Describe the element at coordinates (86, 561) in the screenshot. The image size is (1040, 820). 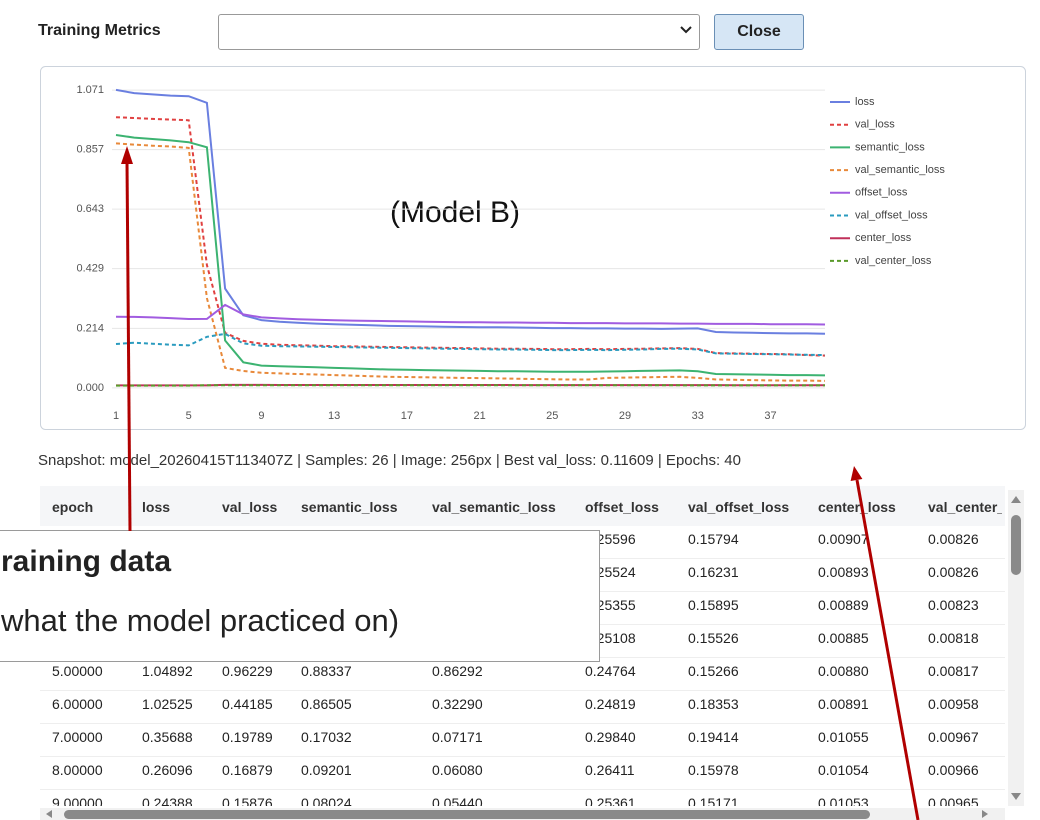
I see `callout-title: raining data` at that location.